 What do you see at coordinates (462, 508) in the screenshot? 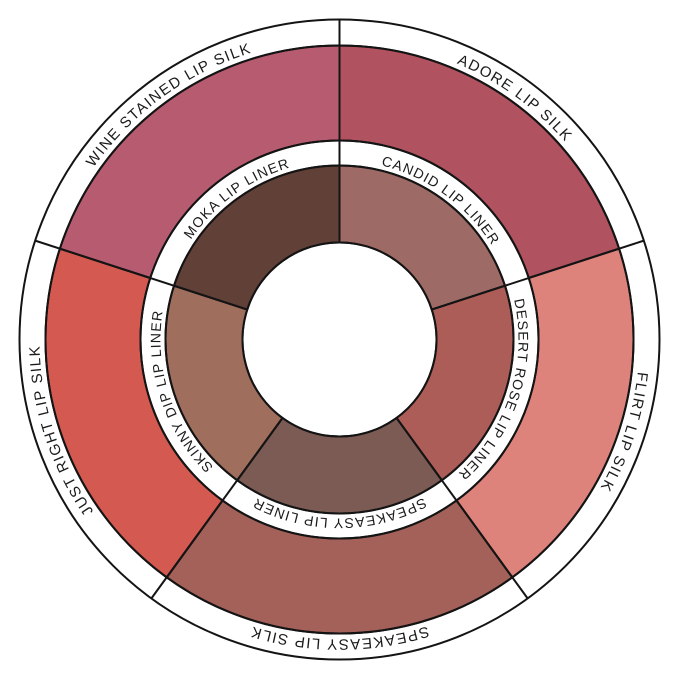
I see `divider-144deg` at bounding box center [462, 508].